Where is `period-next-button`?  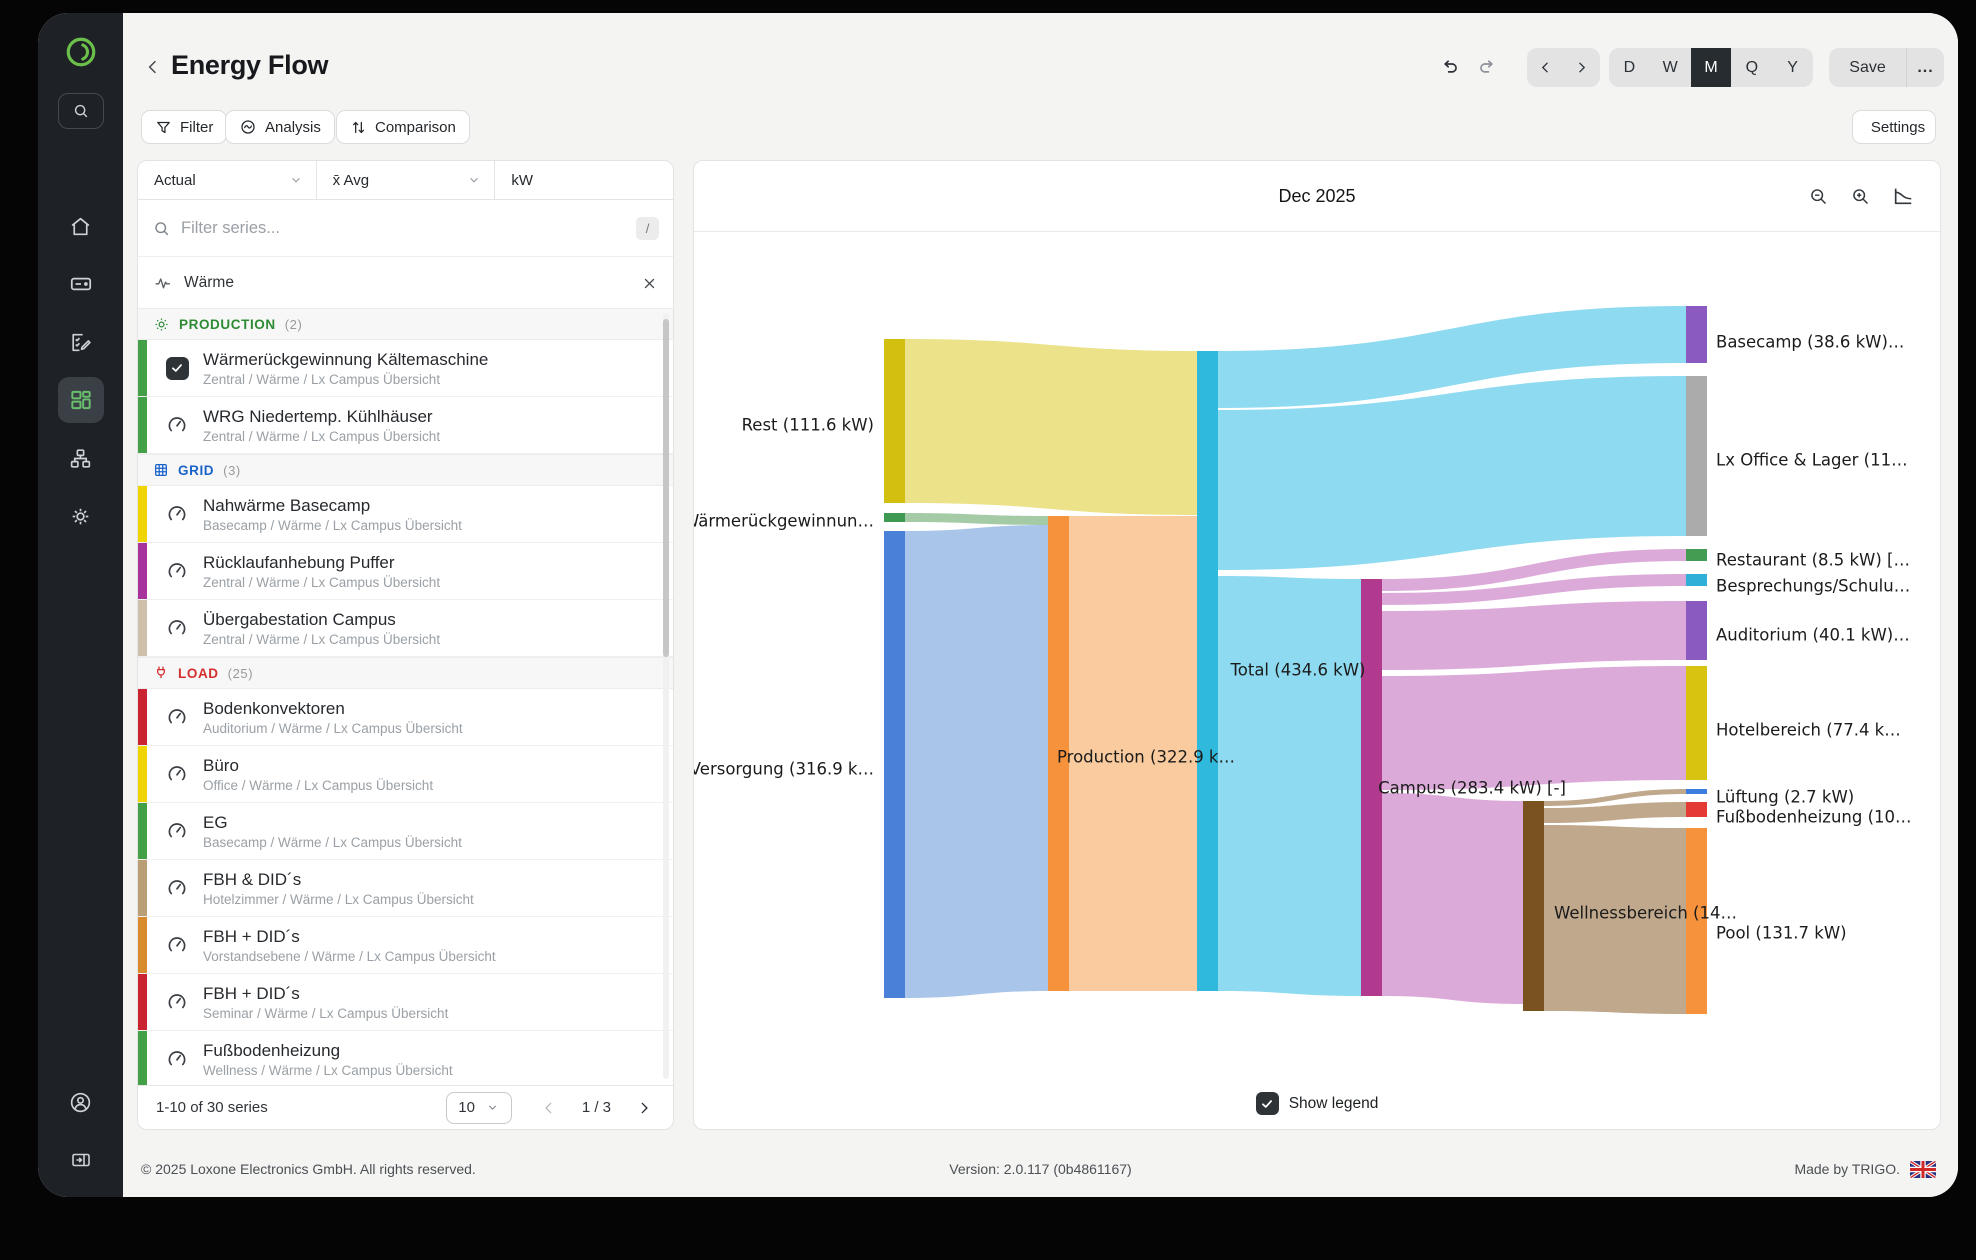
period-next-button is located at coordinates (1581, 67).